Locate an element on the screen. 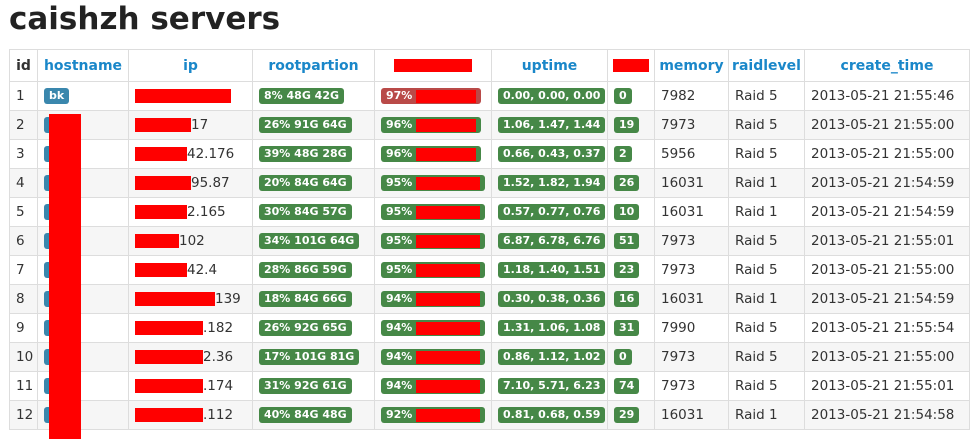  cell-uptime: 0.30, 0.38, 0.36 is located at coordinates (549, 299).